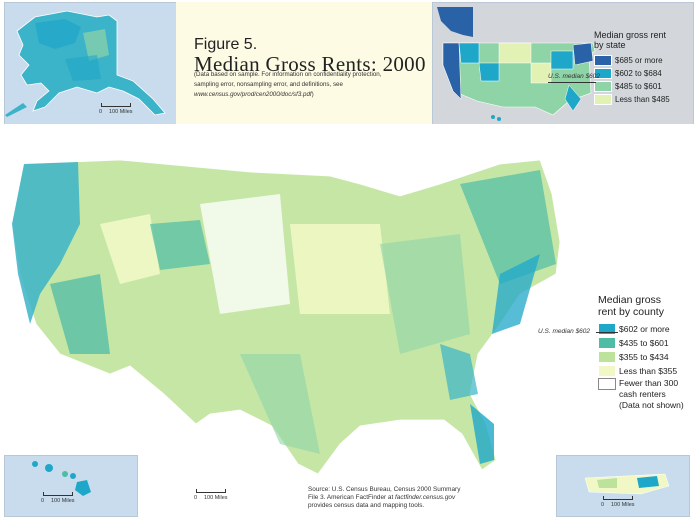 The image size is (695, 524). I want to click on alaska-map-graphic, so click(85, 63).